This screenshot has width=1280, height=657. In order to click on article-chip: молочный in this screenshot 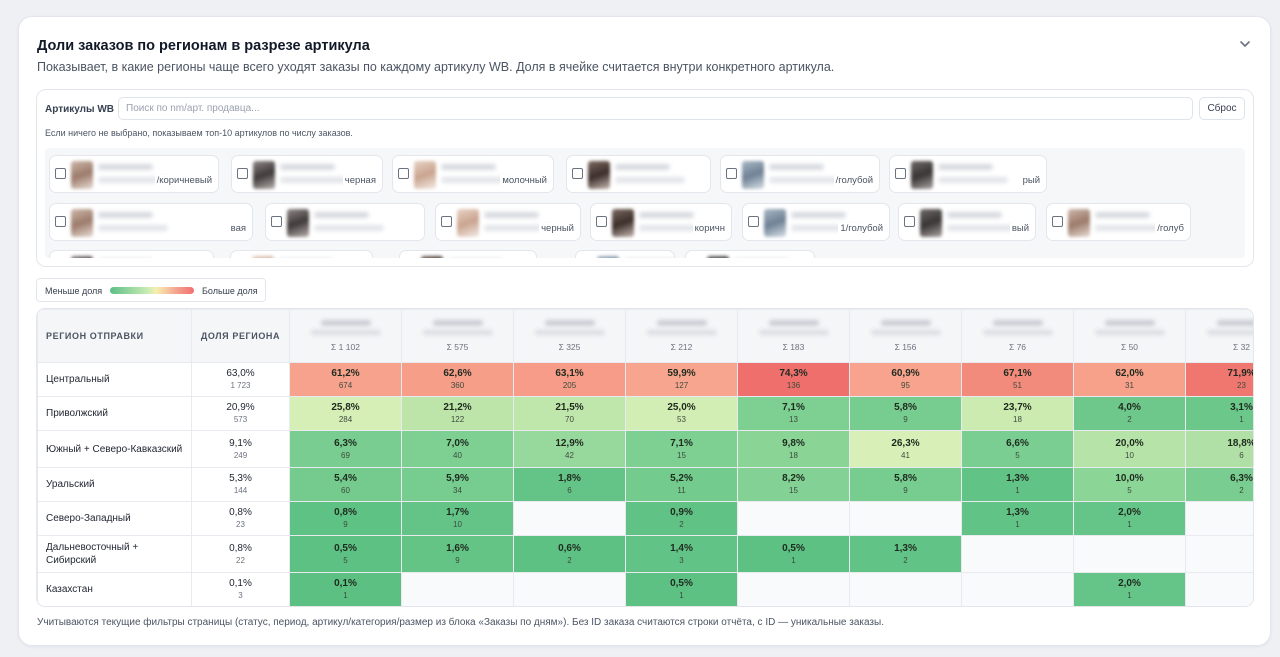, I will do `click(473, 174)`.